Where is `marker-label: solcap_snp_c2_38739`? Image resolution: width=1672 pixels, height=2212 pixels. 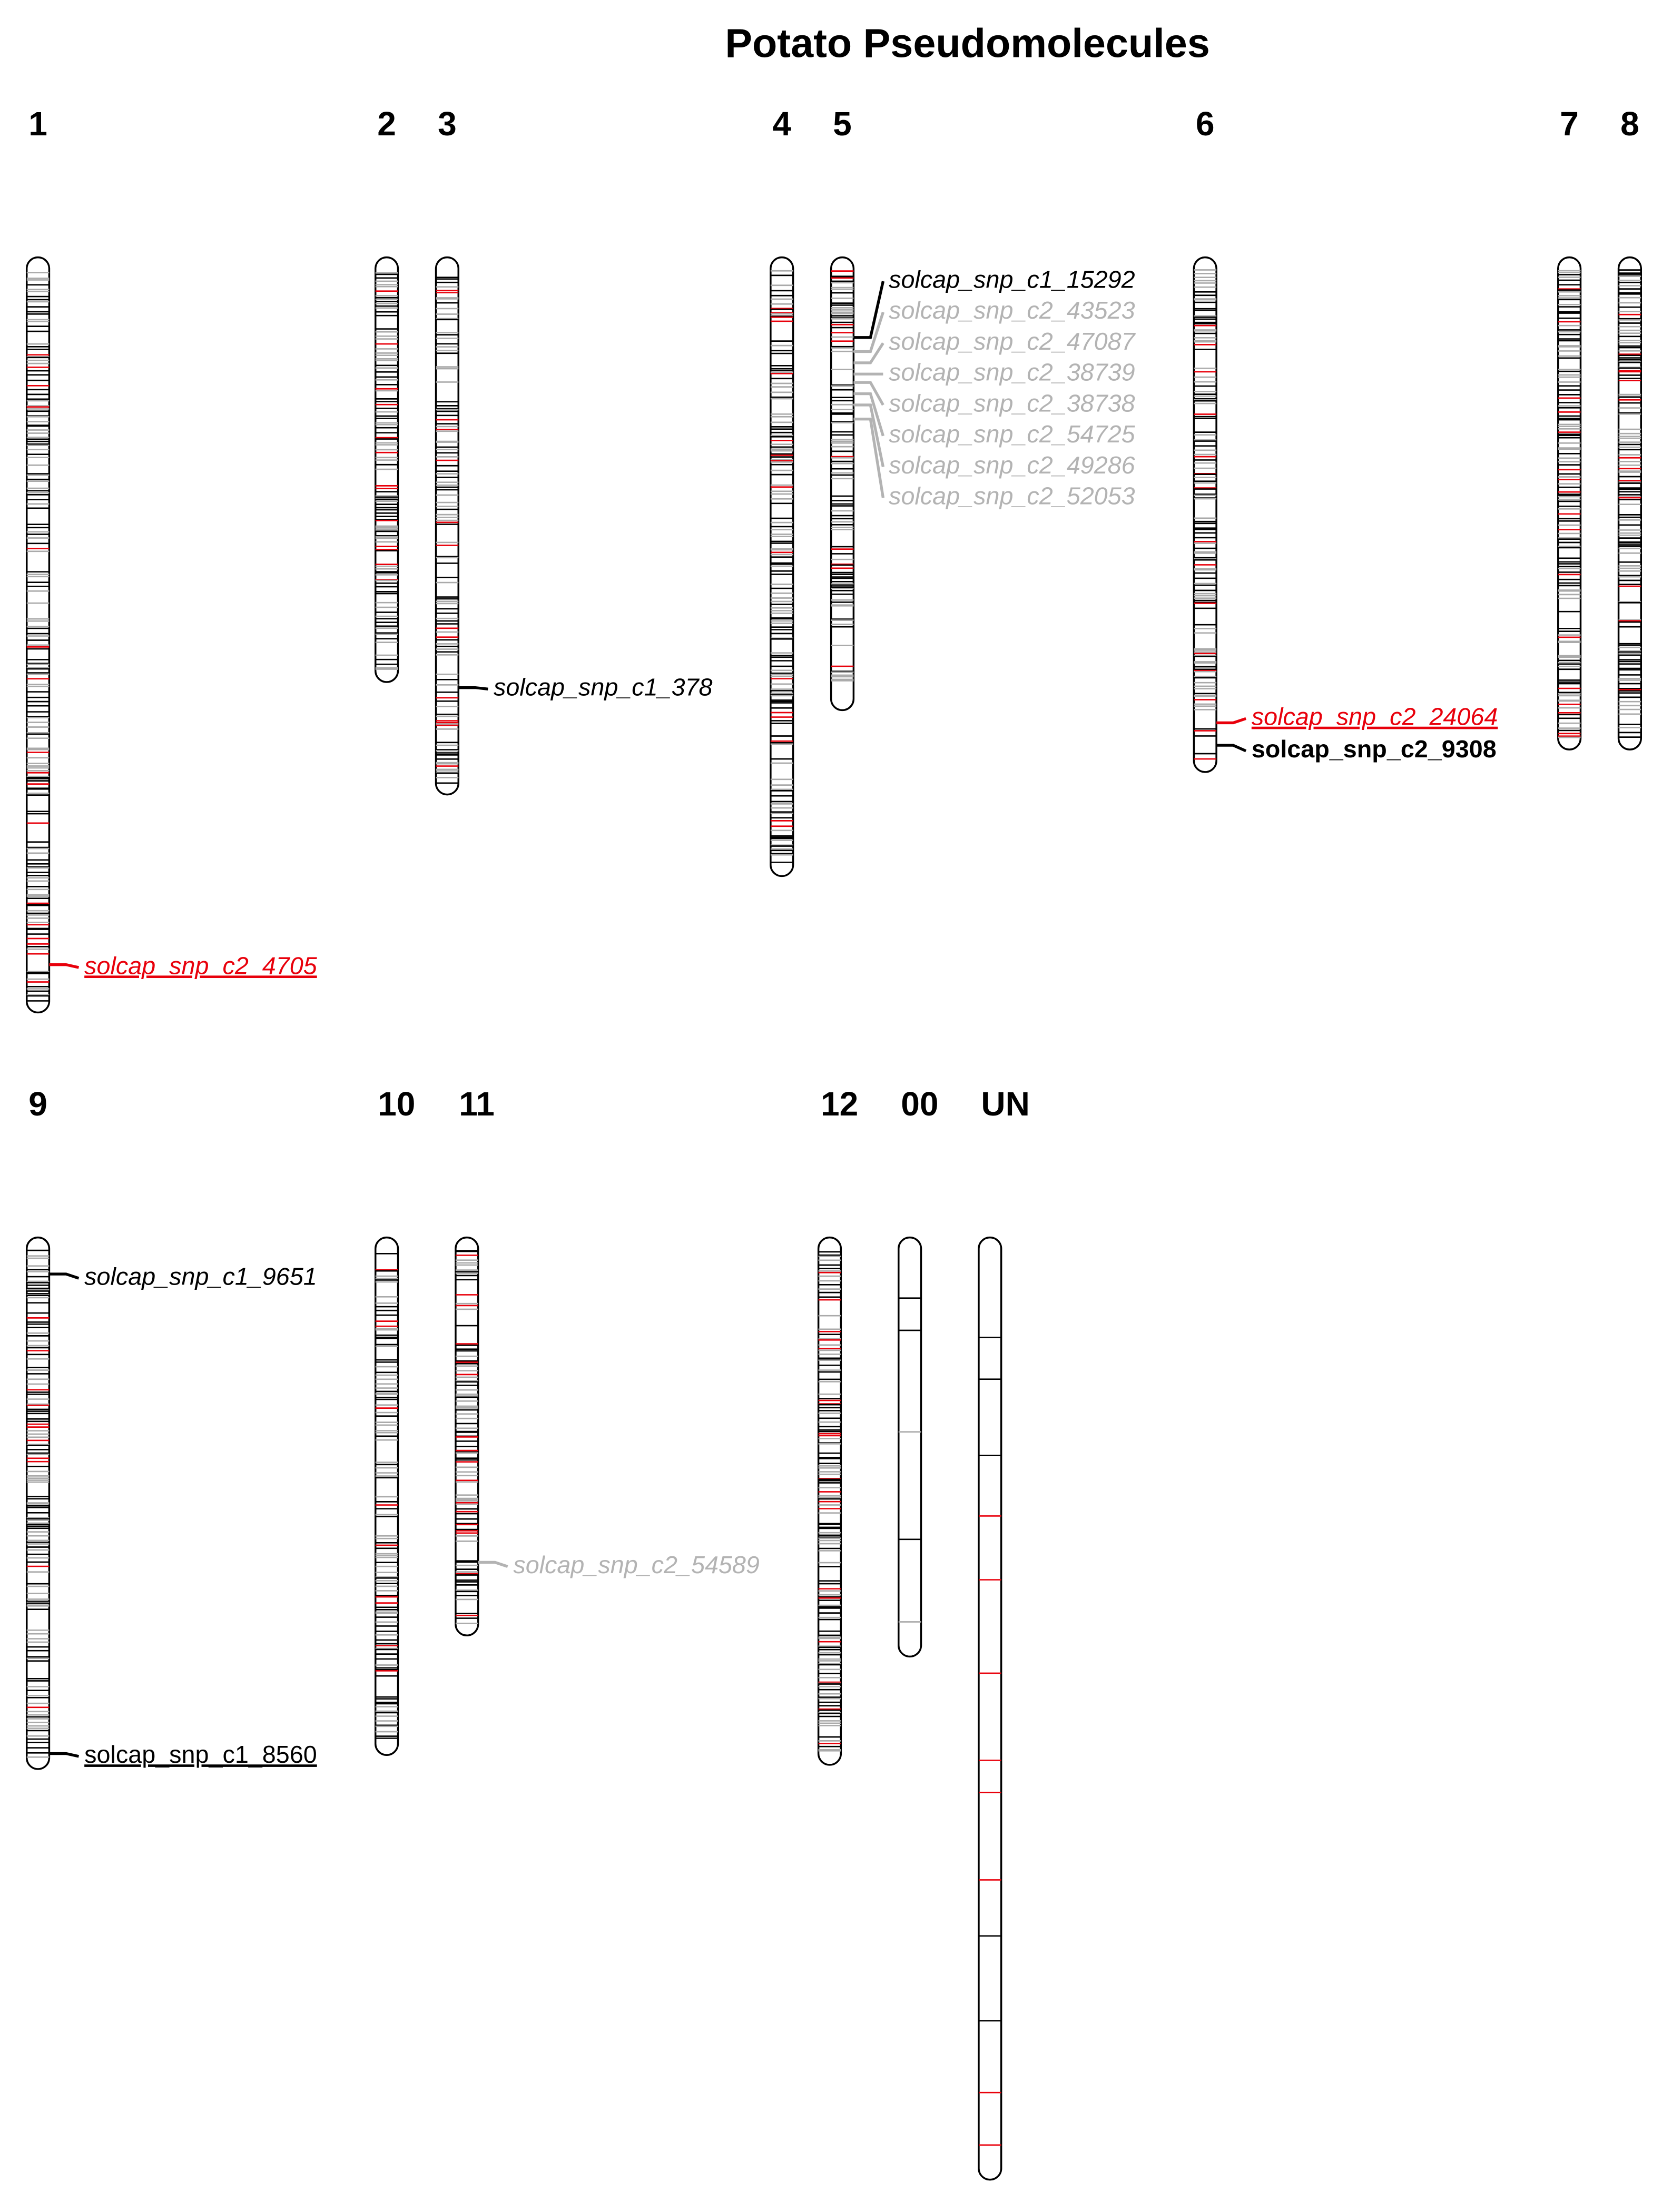
marker-label: solcap_snp_c2_38739 is located at coordinates (1012, 372).